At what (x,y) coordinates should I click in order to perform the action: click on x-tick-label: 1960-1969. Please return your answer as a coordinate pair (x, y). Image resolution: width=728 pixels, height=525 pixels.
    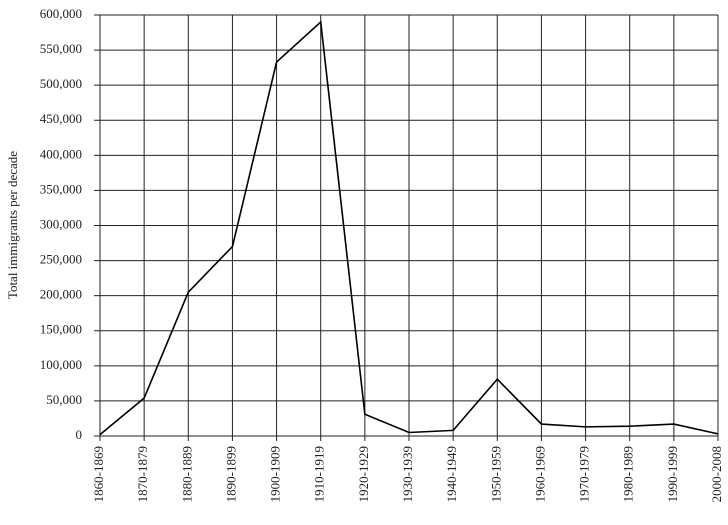
    Looking at the image, I should click on (539, 474).